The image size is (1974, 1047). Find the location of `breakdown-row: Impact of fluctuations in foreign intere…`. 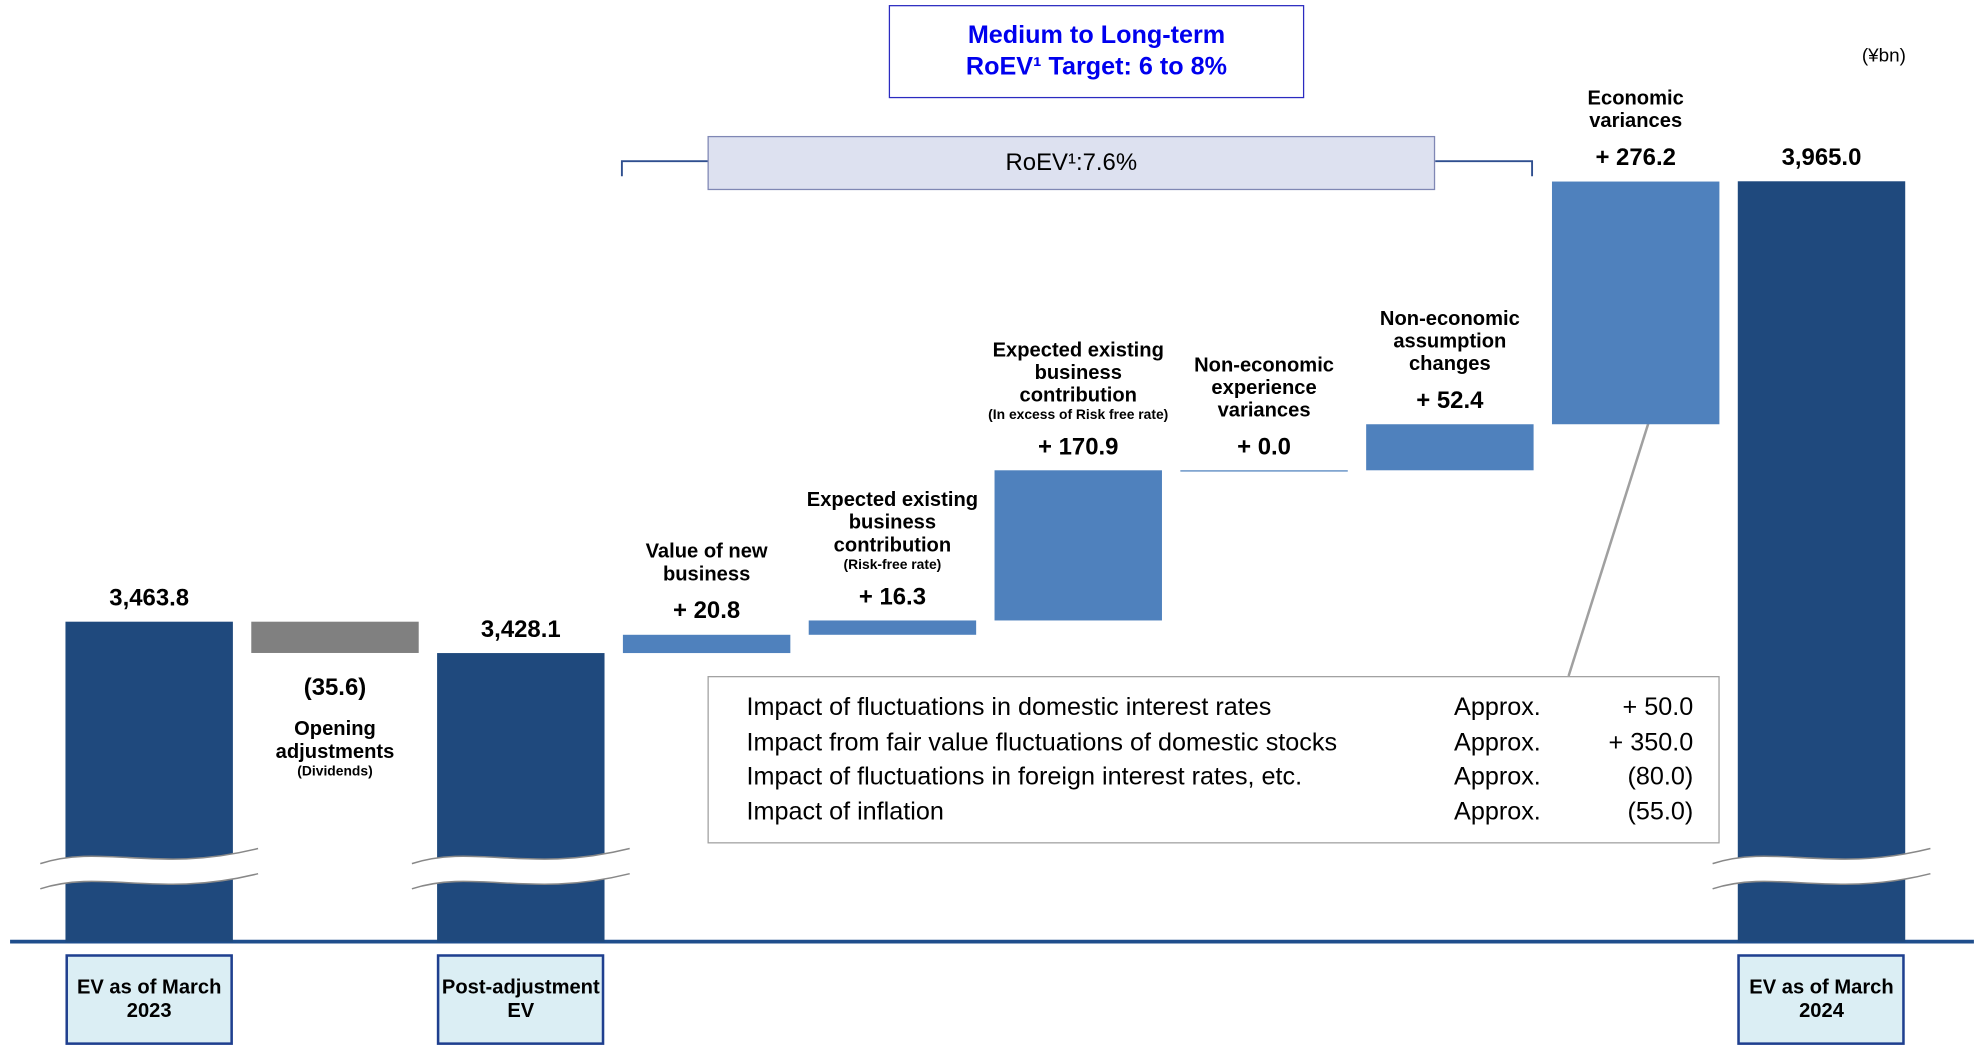

breakdown-row: Impact of fluctuations in foreign intere… is located at coordinates (1214, 780).